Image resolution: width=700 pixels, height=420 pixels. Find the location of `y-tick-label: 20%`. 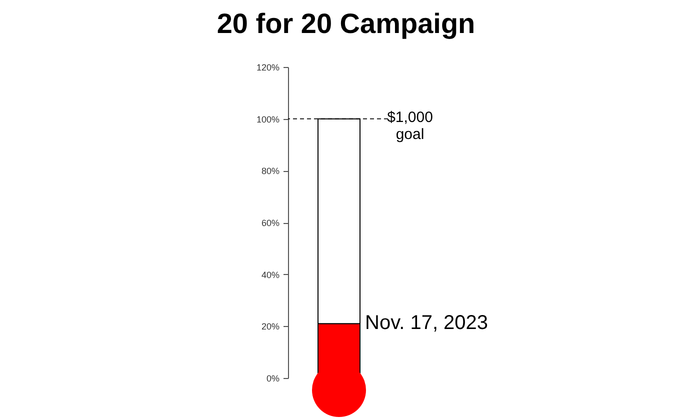

y-tick-label: 20% is located at coordinates (270, 327).